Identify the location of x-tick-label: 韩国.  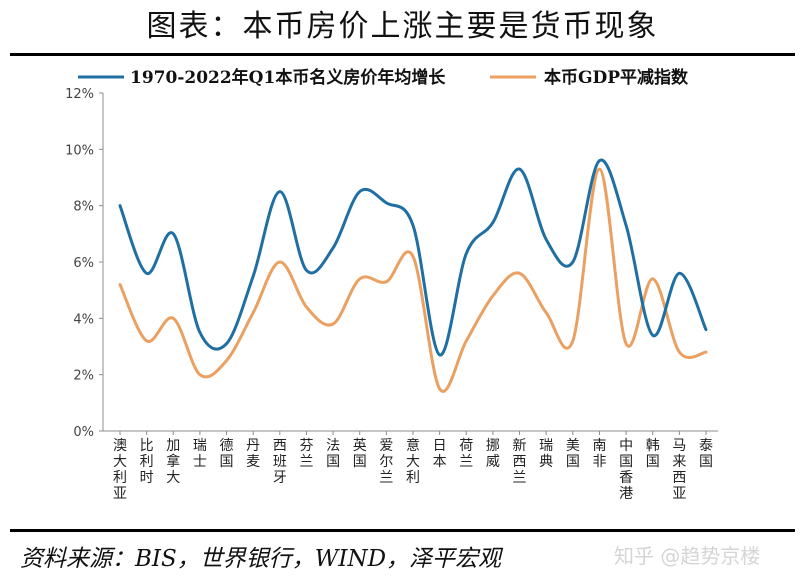
(653, 454).